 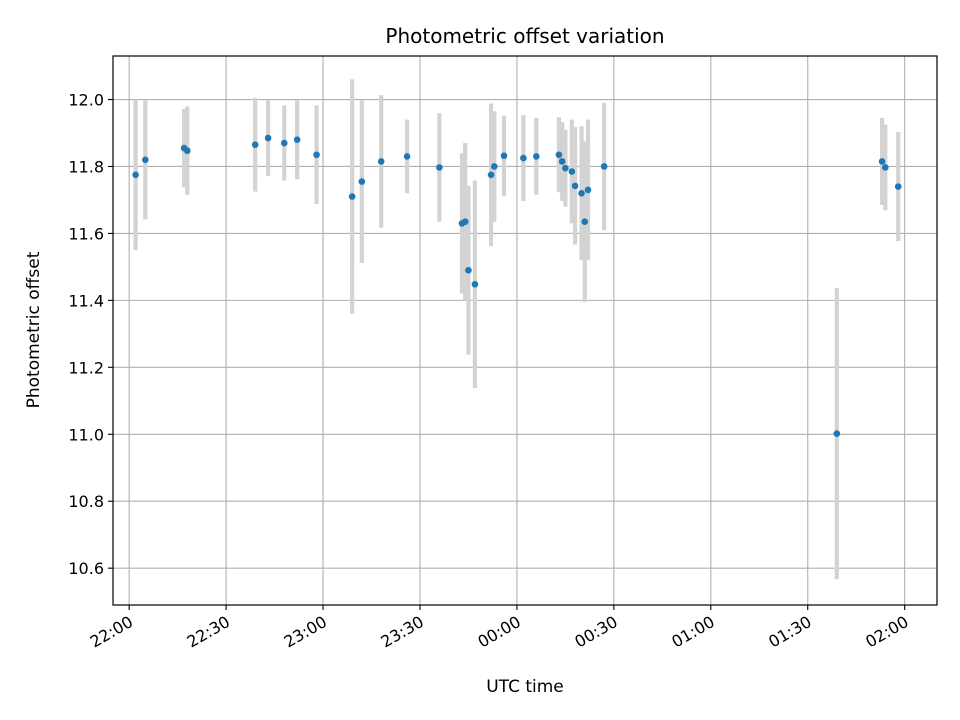 What do you see at coordinates (524, 36) in the screenshot?
I see `chart-title: Photometric offset variation` at bounding box center [524, 36].